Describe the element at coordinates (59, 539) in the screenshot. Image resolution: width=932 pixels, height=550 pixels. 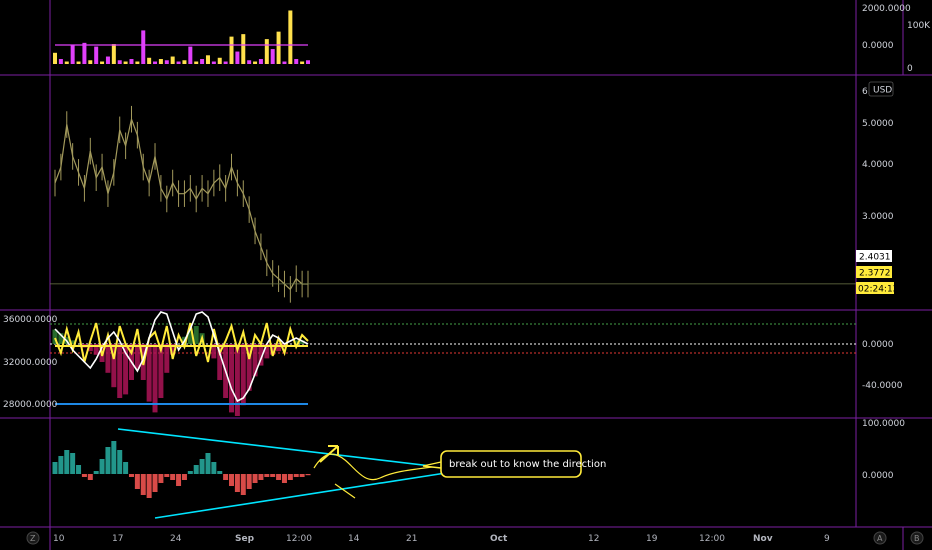
I see `time-label-10: 10` at that location.